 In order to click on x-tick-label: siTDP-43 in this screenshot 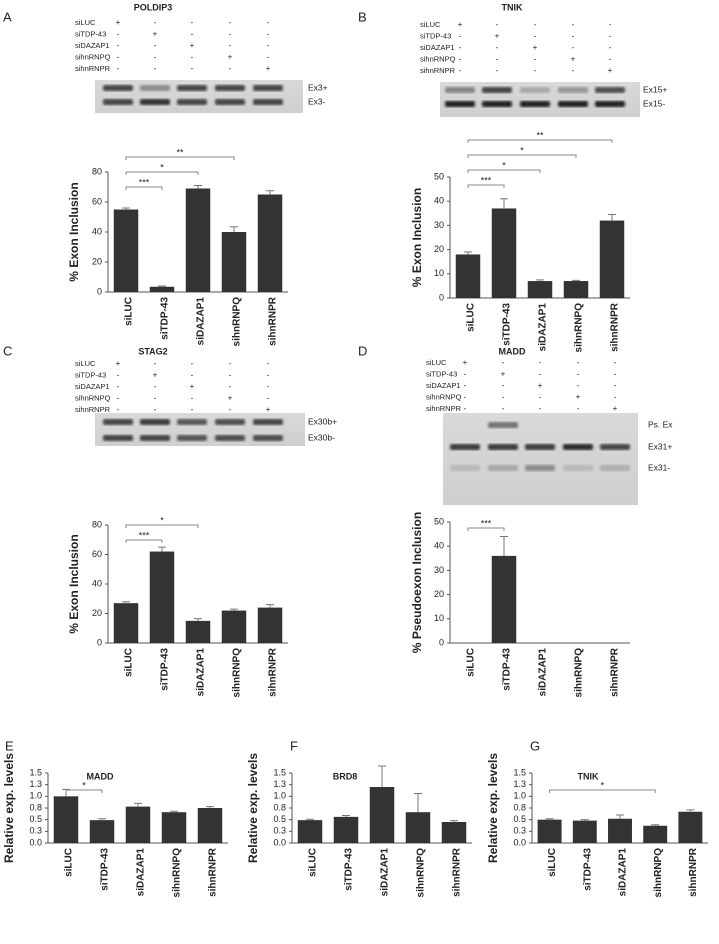, I will do `click(507, 324)`.